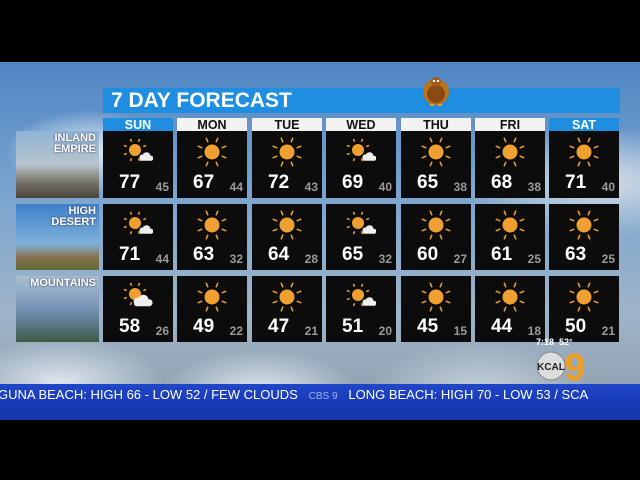 This screenshot has width=640, height=480. I want to click on high-temp: 68, so click(502, 182).